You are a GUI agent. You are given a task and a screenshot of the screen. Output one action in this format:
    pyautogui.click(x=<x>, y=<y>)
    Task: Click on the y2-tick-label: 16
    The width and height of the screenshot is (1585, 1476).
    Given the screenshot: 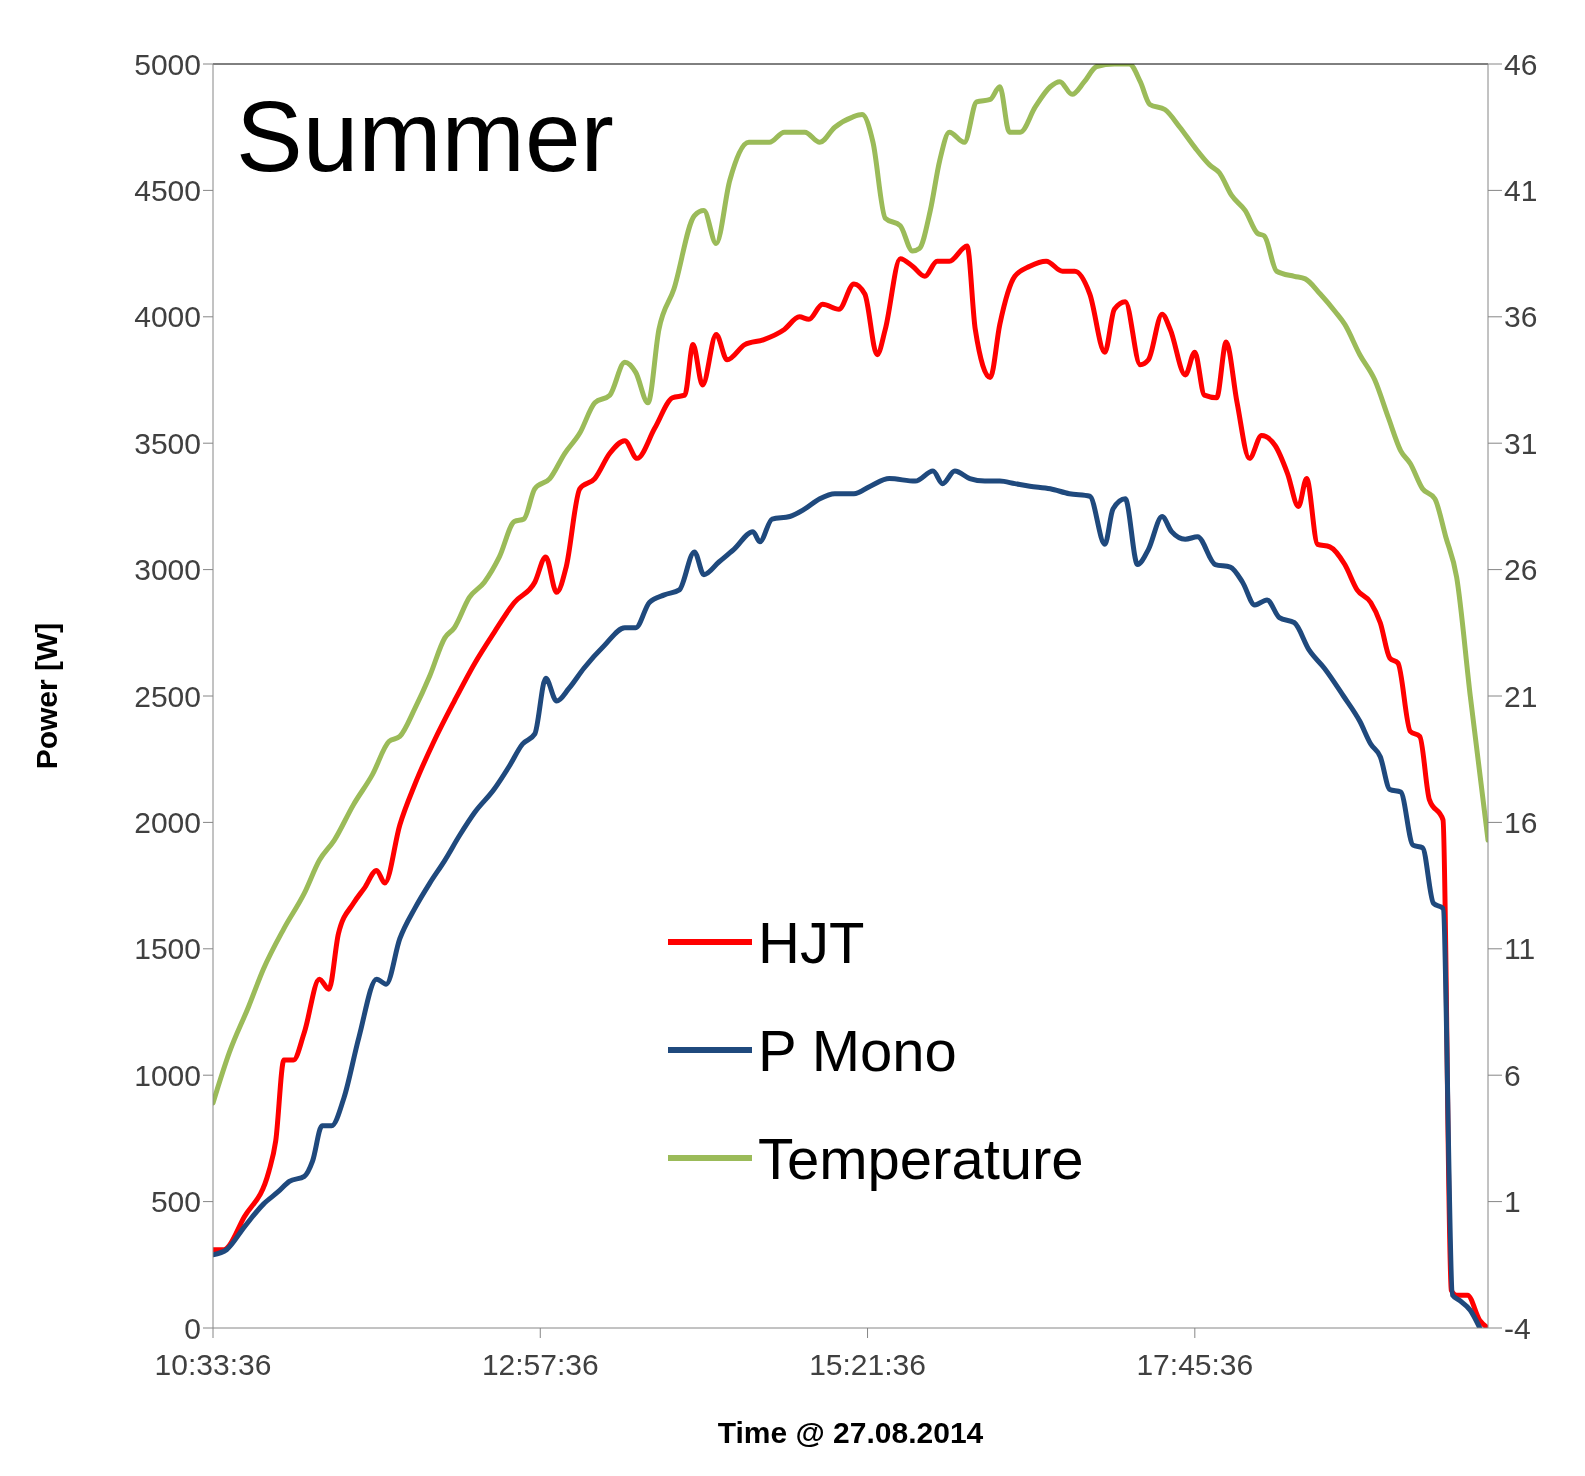 What is the action you would take?
    pyautogui.click(x=1521, y=823)
    